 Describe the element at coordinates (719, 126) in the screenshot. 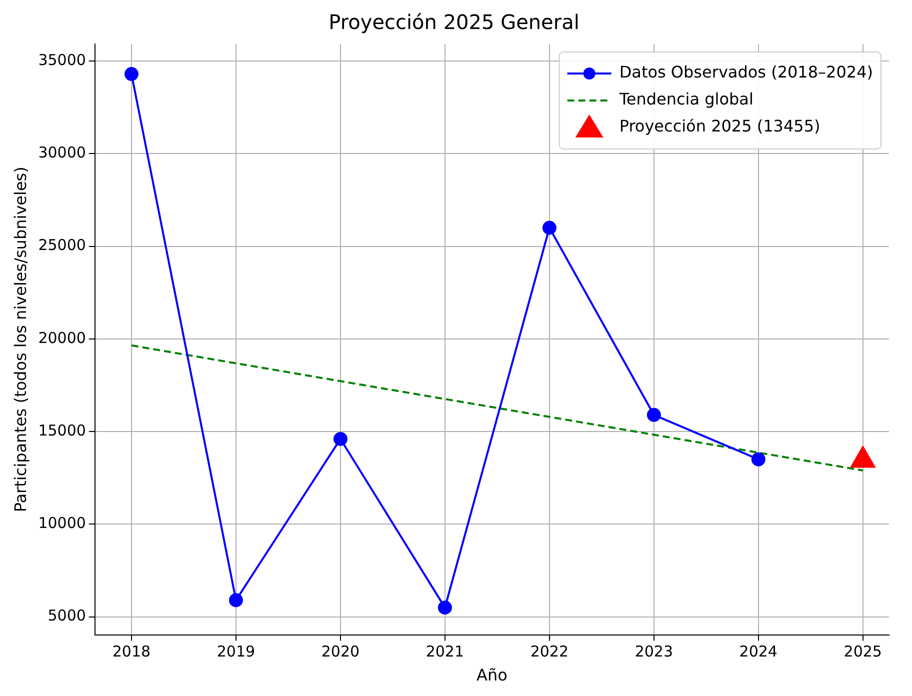

I see `legend-label: Proyección 2025 (13455)` at that location.